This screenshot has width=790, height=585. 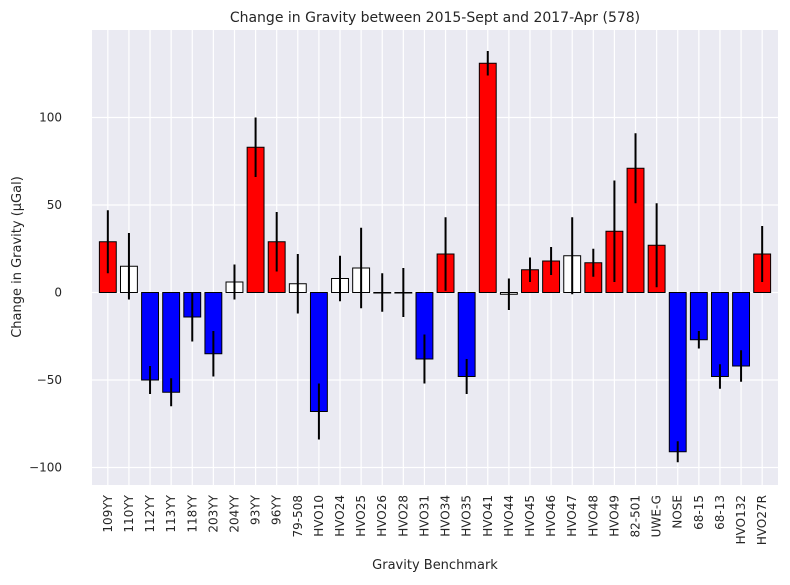 I want to click on x-tick-label: HVO46, so click(x=551, y=516).